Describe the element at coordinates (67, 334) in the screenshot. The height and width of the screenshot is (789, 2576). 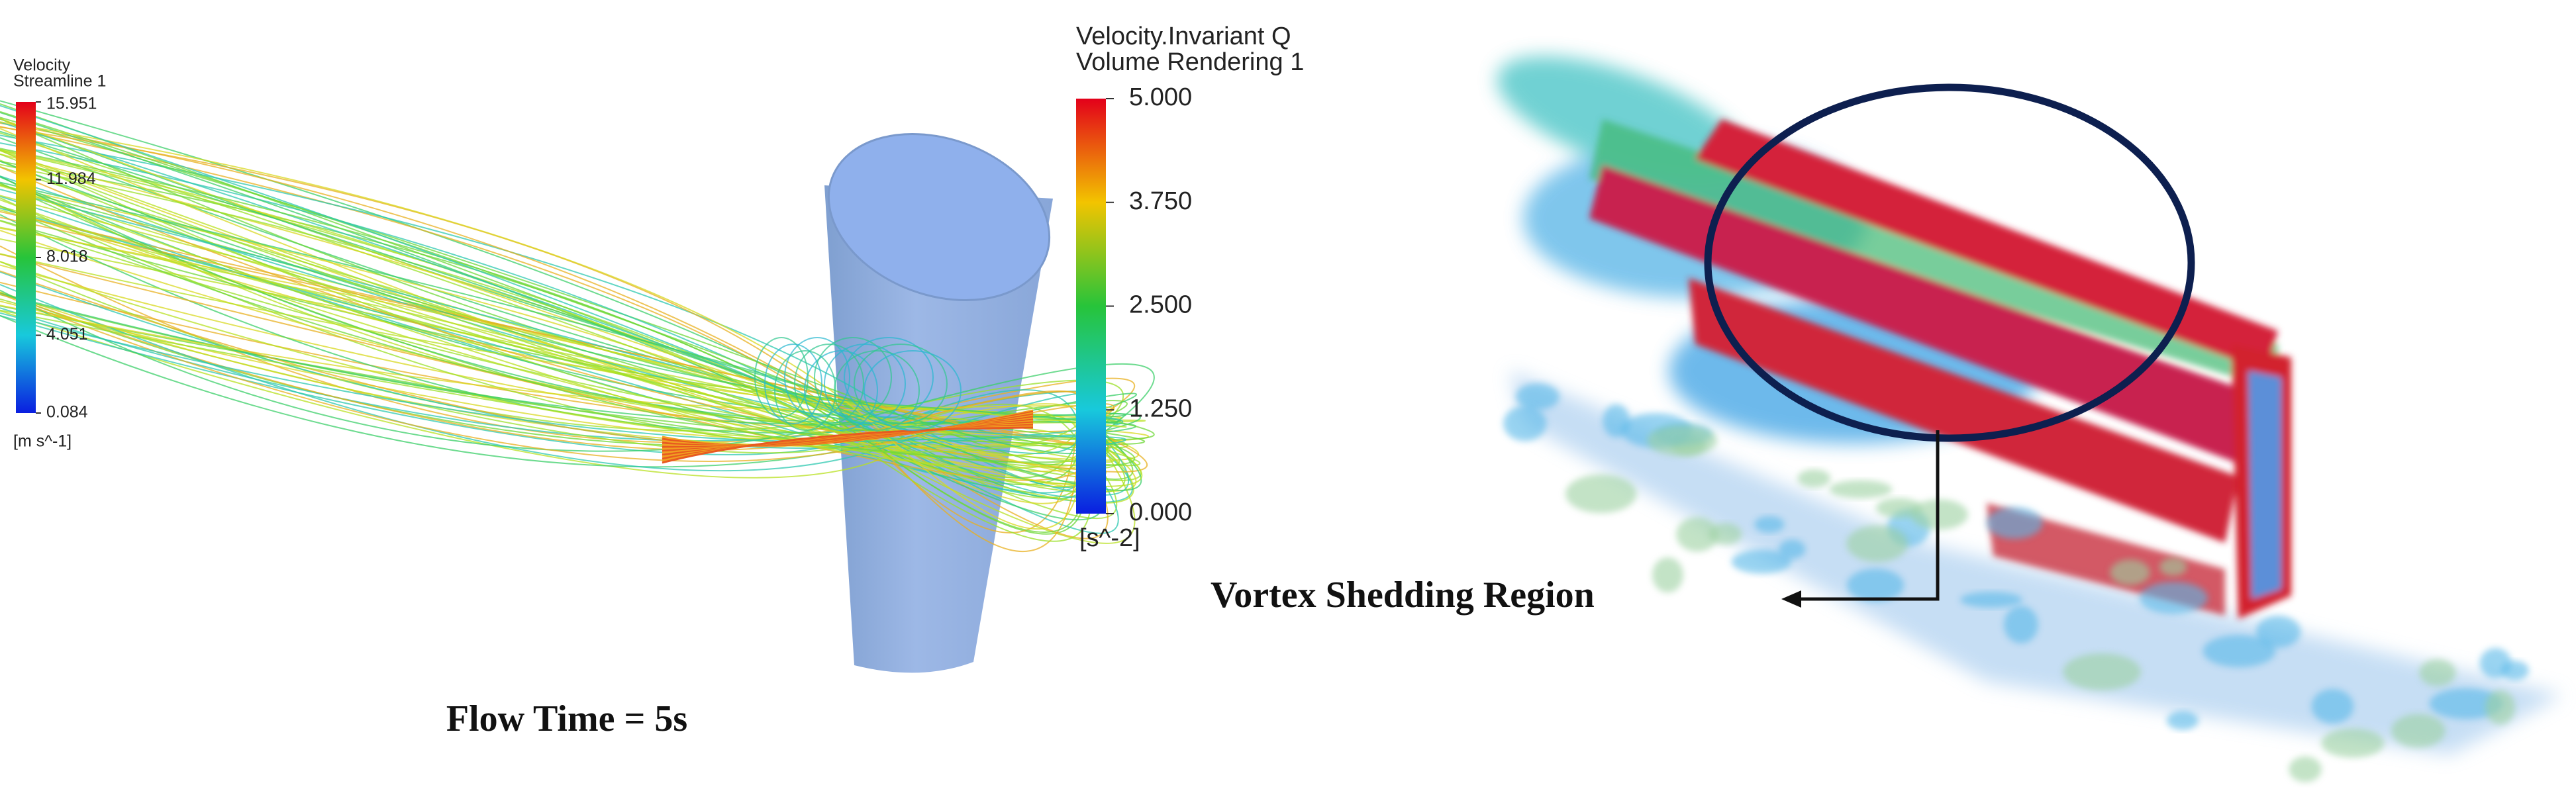
I see `tick-label: 4.051` at that location.